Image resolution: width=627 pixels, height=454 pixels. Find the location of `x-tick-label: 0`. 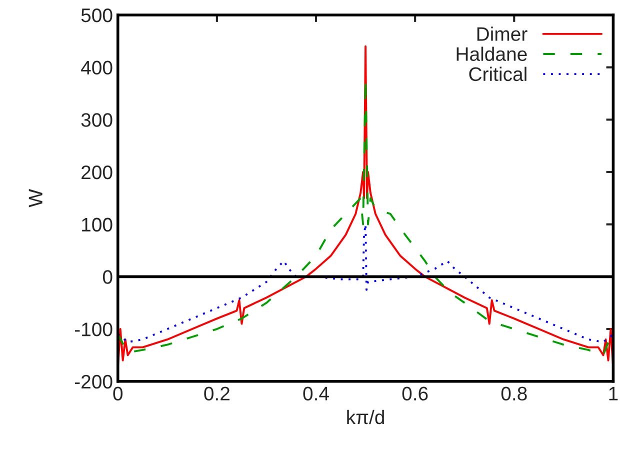

x-tick-label: 0 is located at coordinates (118, 393).